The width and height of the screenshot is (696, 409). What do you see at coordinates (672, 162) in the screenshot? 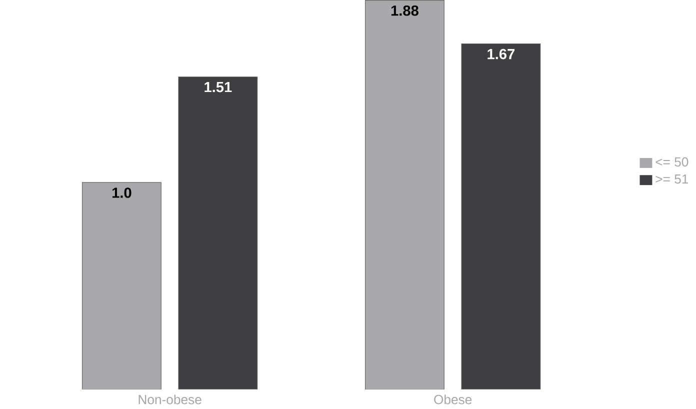
I see `legend-label: <= 50` at bounding box center [672, 162].